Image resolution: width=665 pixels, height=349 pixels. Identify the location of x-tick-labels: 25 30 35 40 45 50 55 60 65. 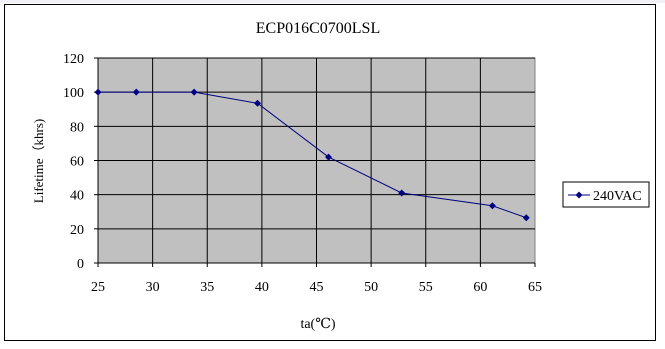
(316, 287).